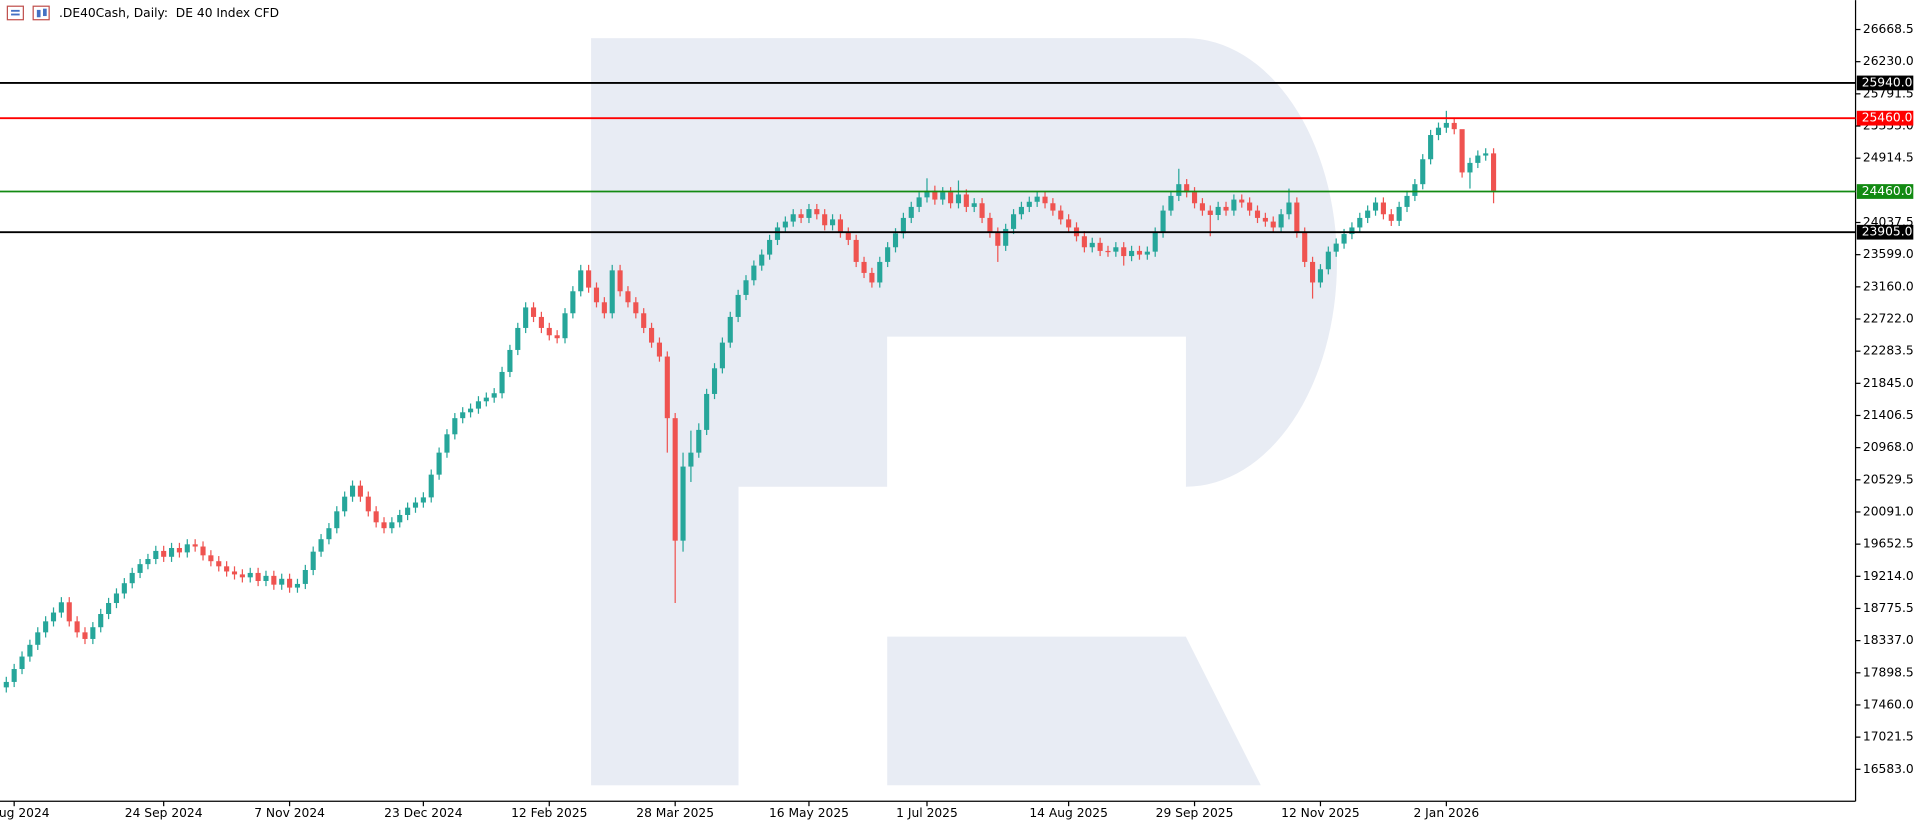  Describe the element at coordinates (1888, 769) in the screenshot. I see `y-tick-label: 16583.0` at that location.